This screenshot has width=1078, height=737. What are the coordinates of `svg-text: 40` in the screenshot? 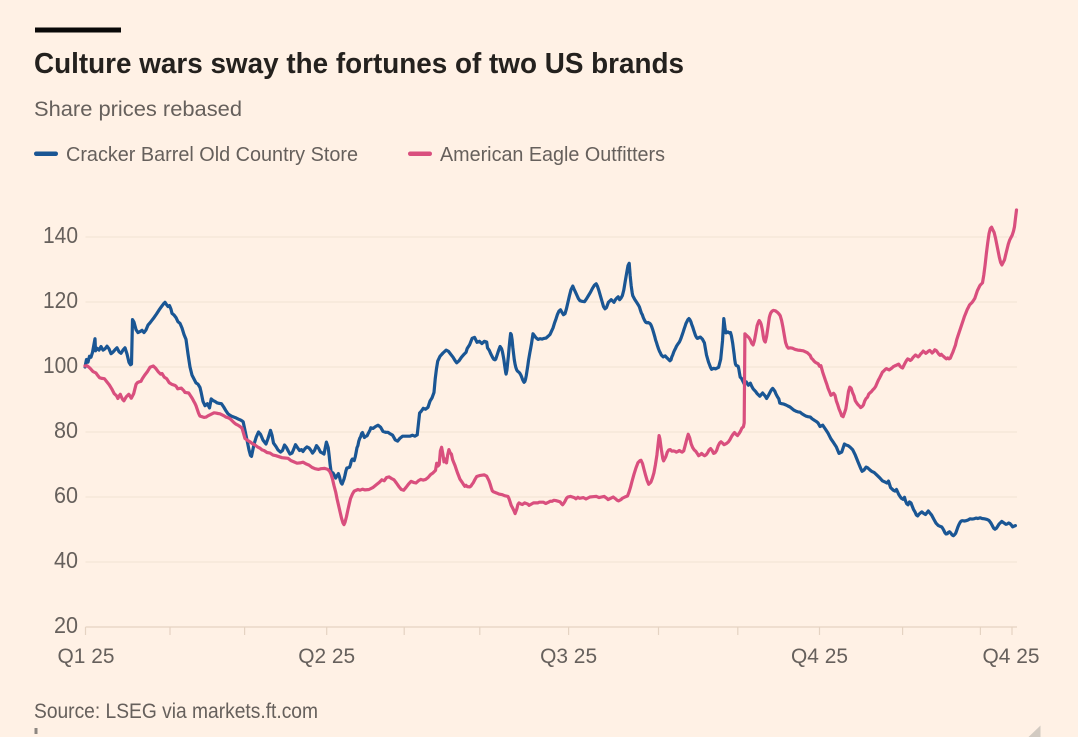 It's located at (66, 560).